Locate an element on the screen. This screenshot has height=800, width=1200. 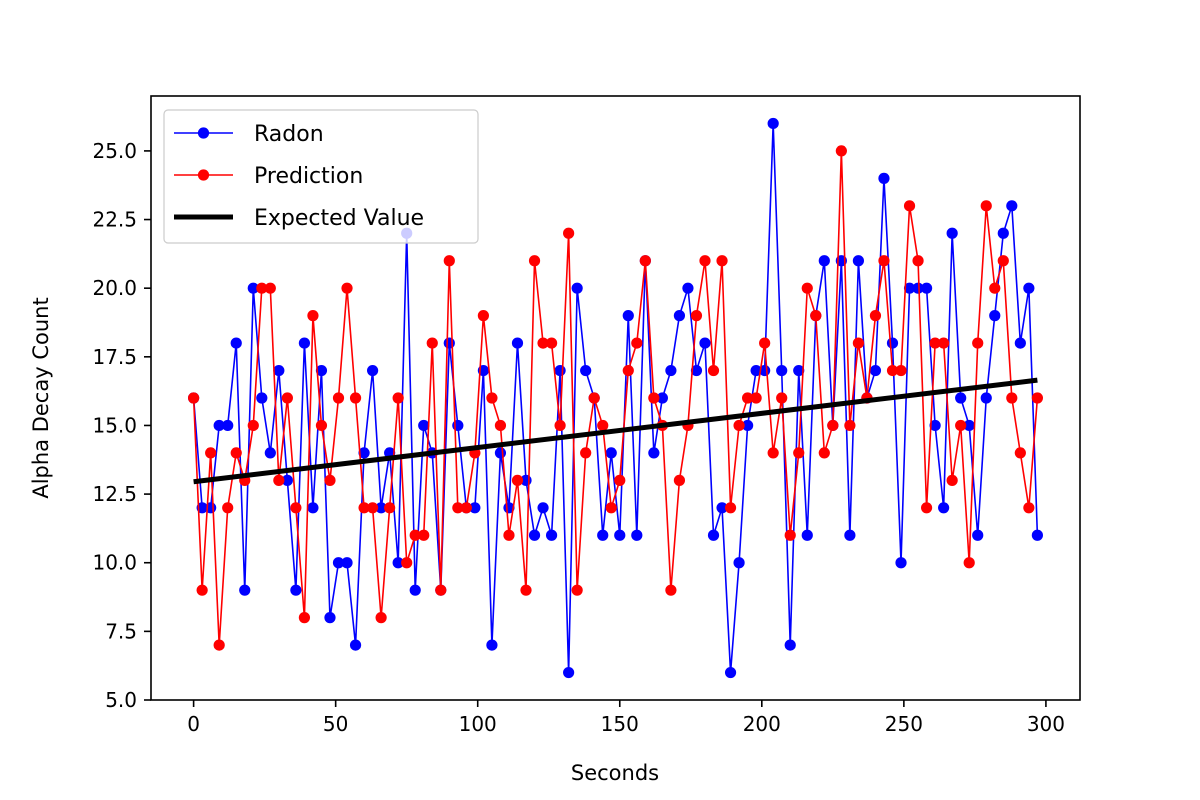
y-tick-label: 7.5 is located at coordinates (121, 631).